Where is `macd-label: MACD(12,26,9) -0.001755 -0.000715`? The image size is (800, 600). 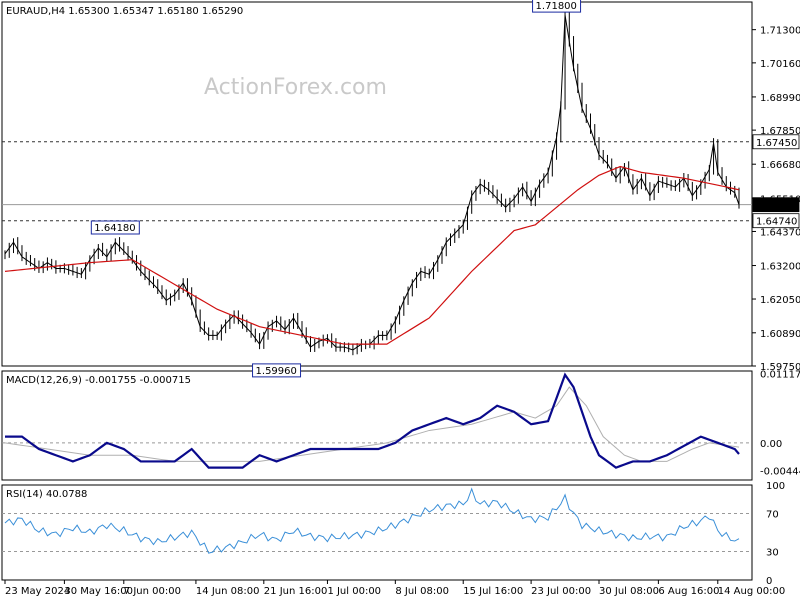 macd-label: MACD(12,26,9) -0.001755 -0.000715 is located at coordinates (98, 380).